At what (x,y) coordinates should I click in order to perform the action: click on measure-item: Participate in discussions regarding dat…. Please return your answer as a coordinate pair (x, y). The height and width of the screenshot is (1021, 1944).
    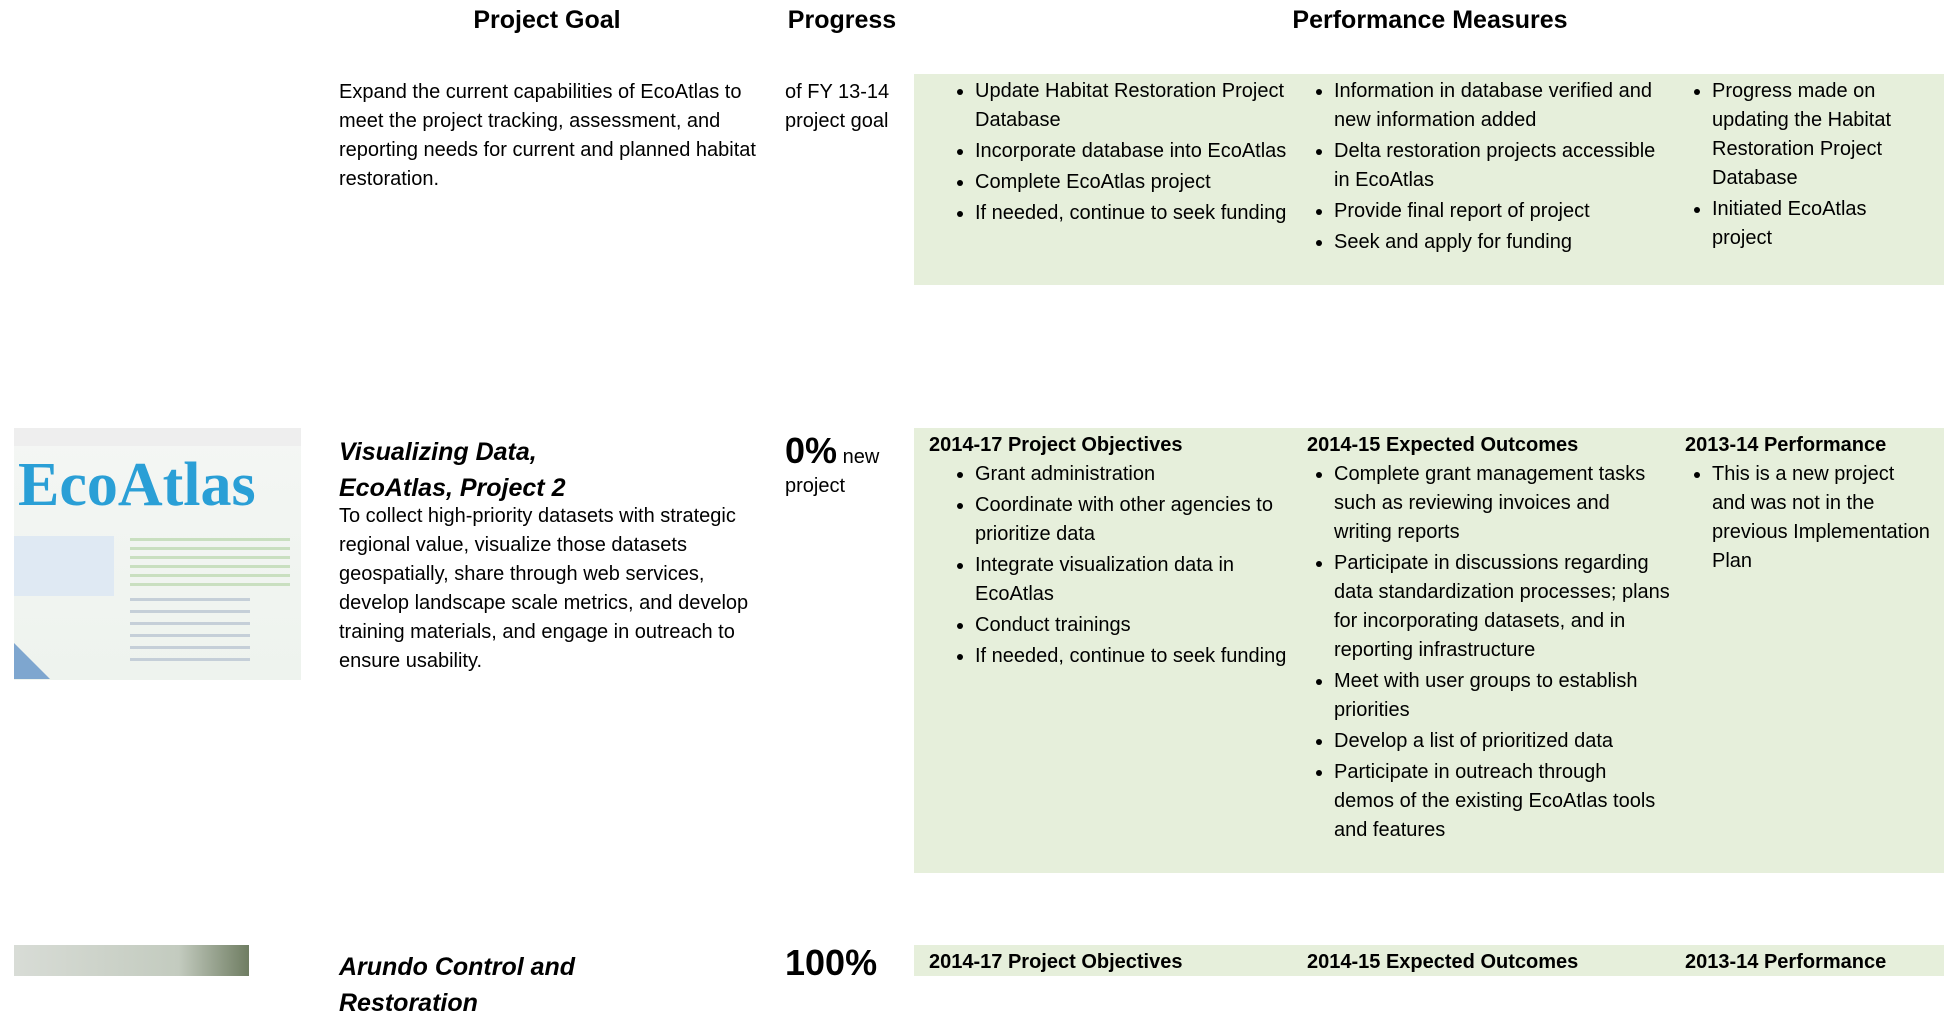
    Looking at the image, I should click on (1502, 607).